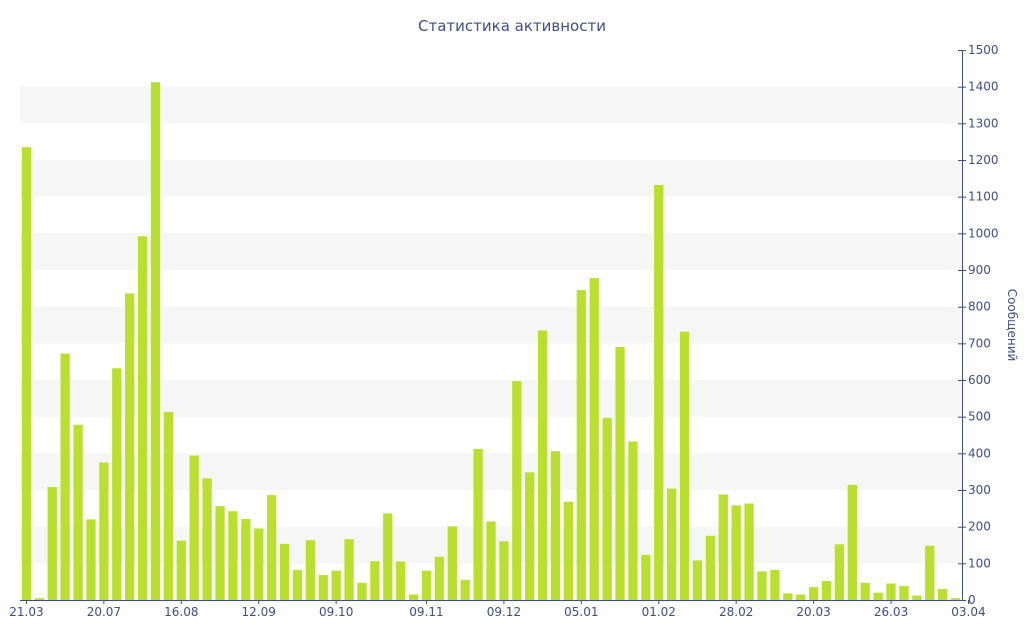  Describe the element at coordinates (979, 307) in the screenshot. I see `y-tick-label: 800` at that location.